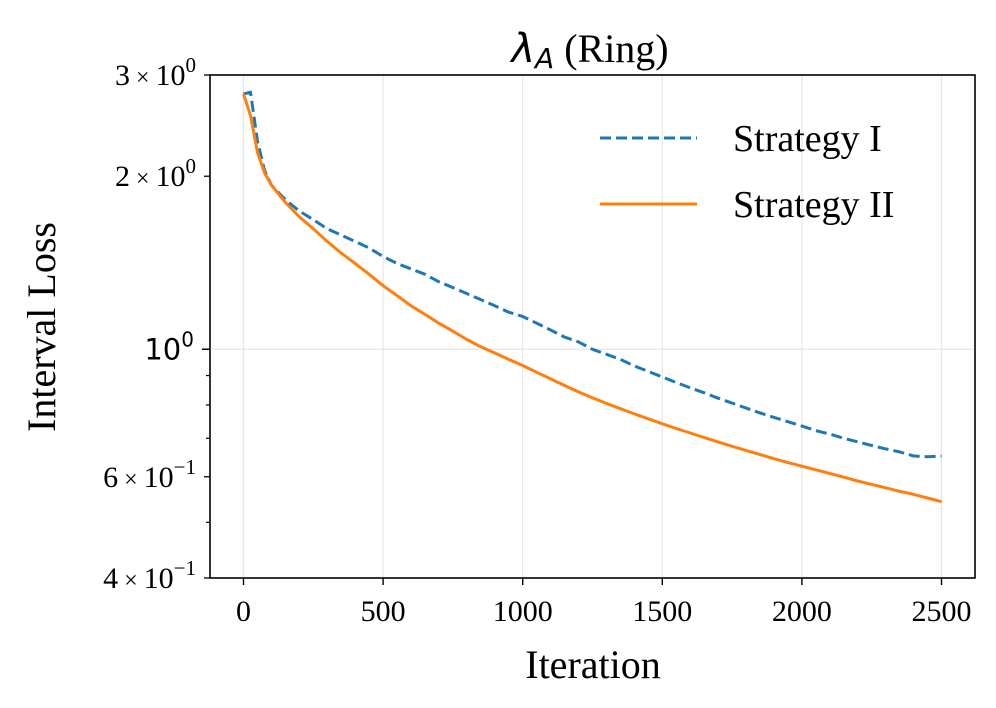  What do you see at coordinates (611, 48) in the screenshot?
I see `title-suffix: (Ring)` at bounding box center [611, 48].